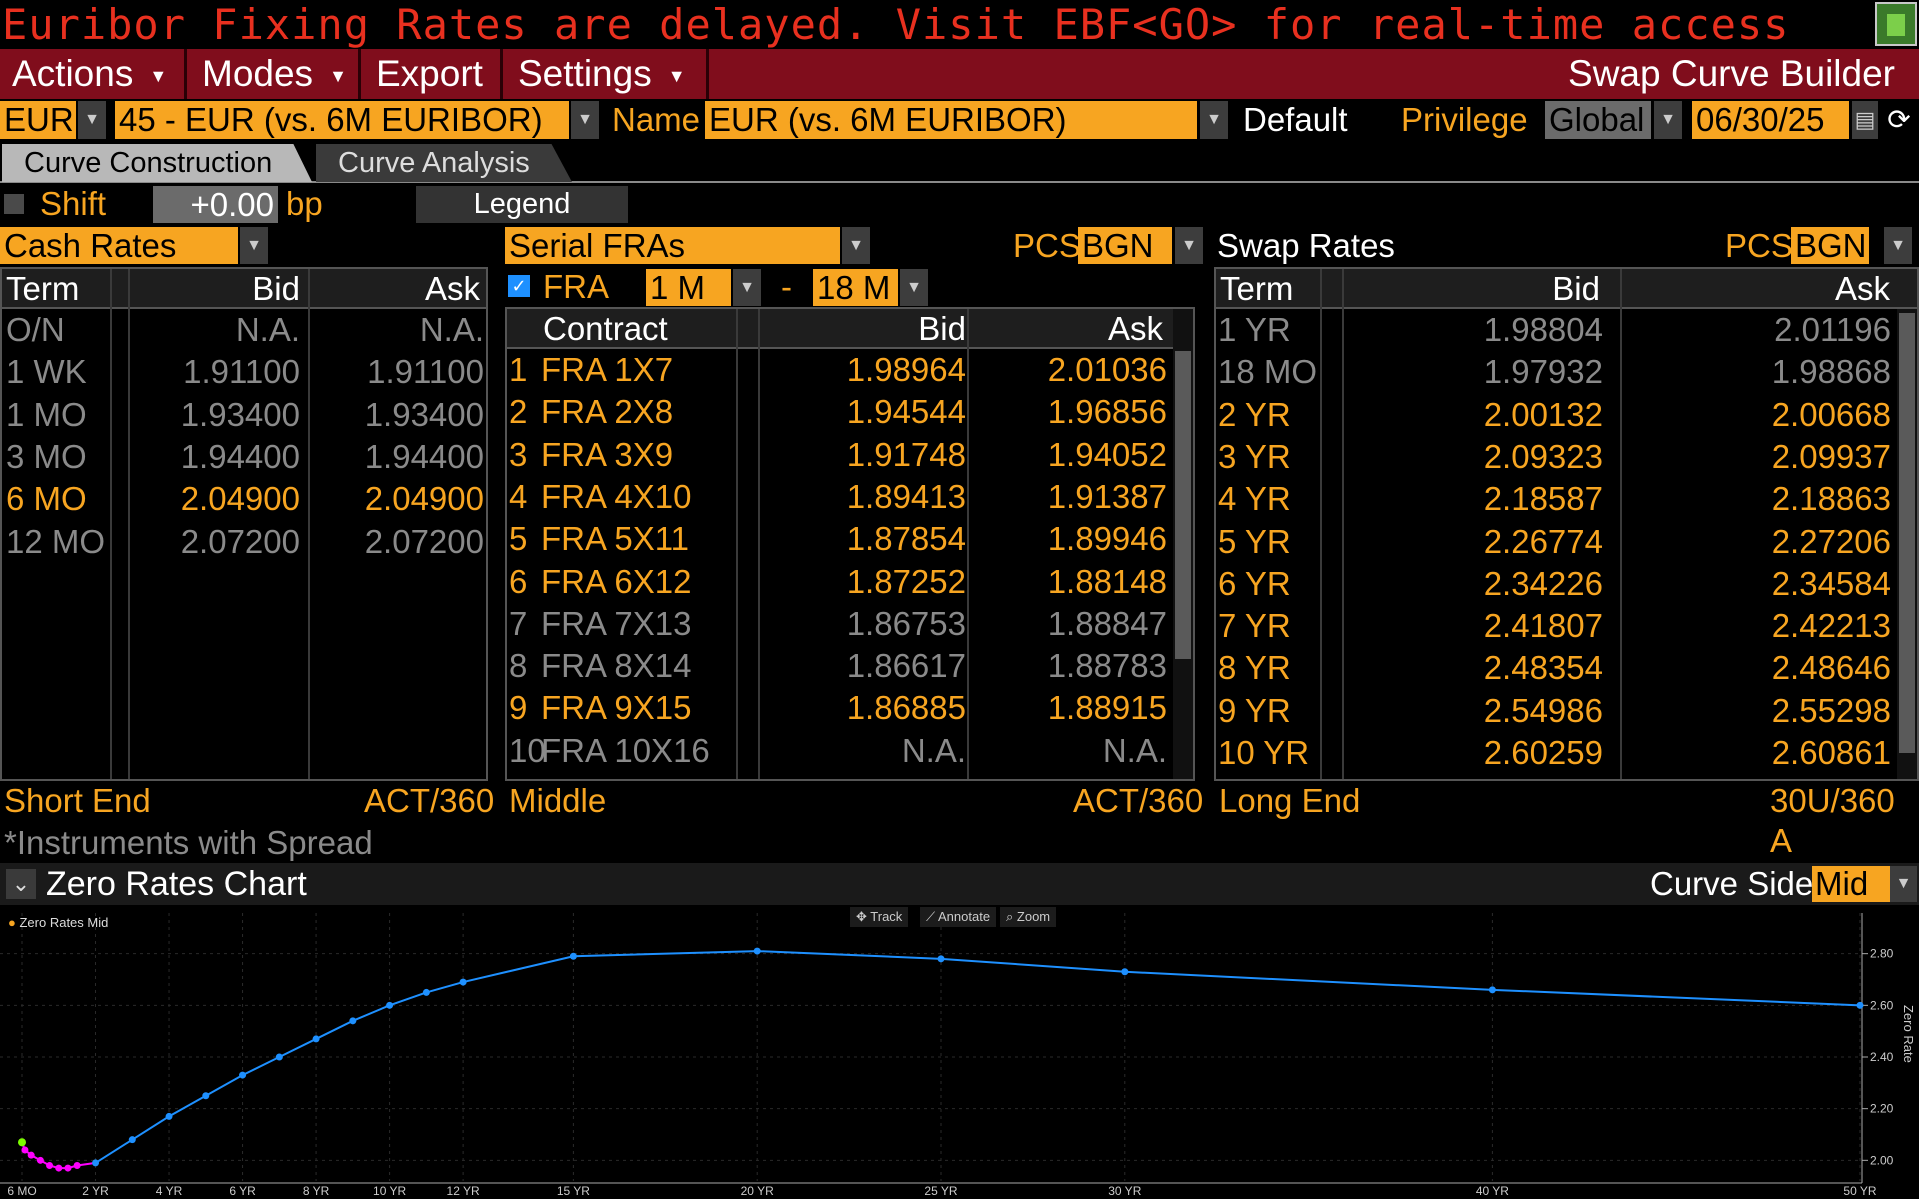 The image size is (1919, 1199). Describe the element at coordinates (1566, 499) in the screenshot. I see `table-row: 4 YR 2.18587 2.18863` at that location.